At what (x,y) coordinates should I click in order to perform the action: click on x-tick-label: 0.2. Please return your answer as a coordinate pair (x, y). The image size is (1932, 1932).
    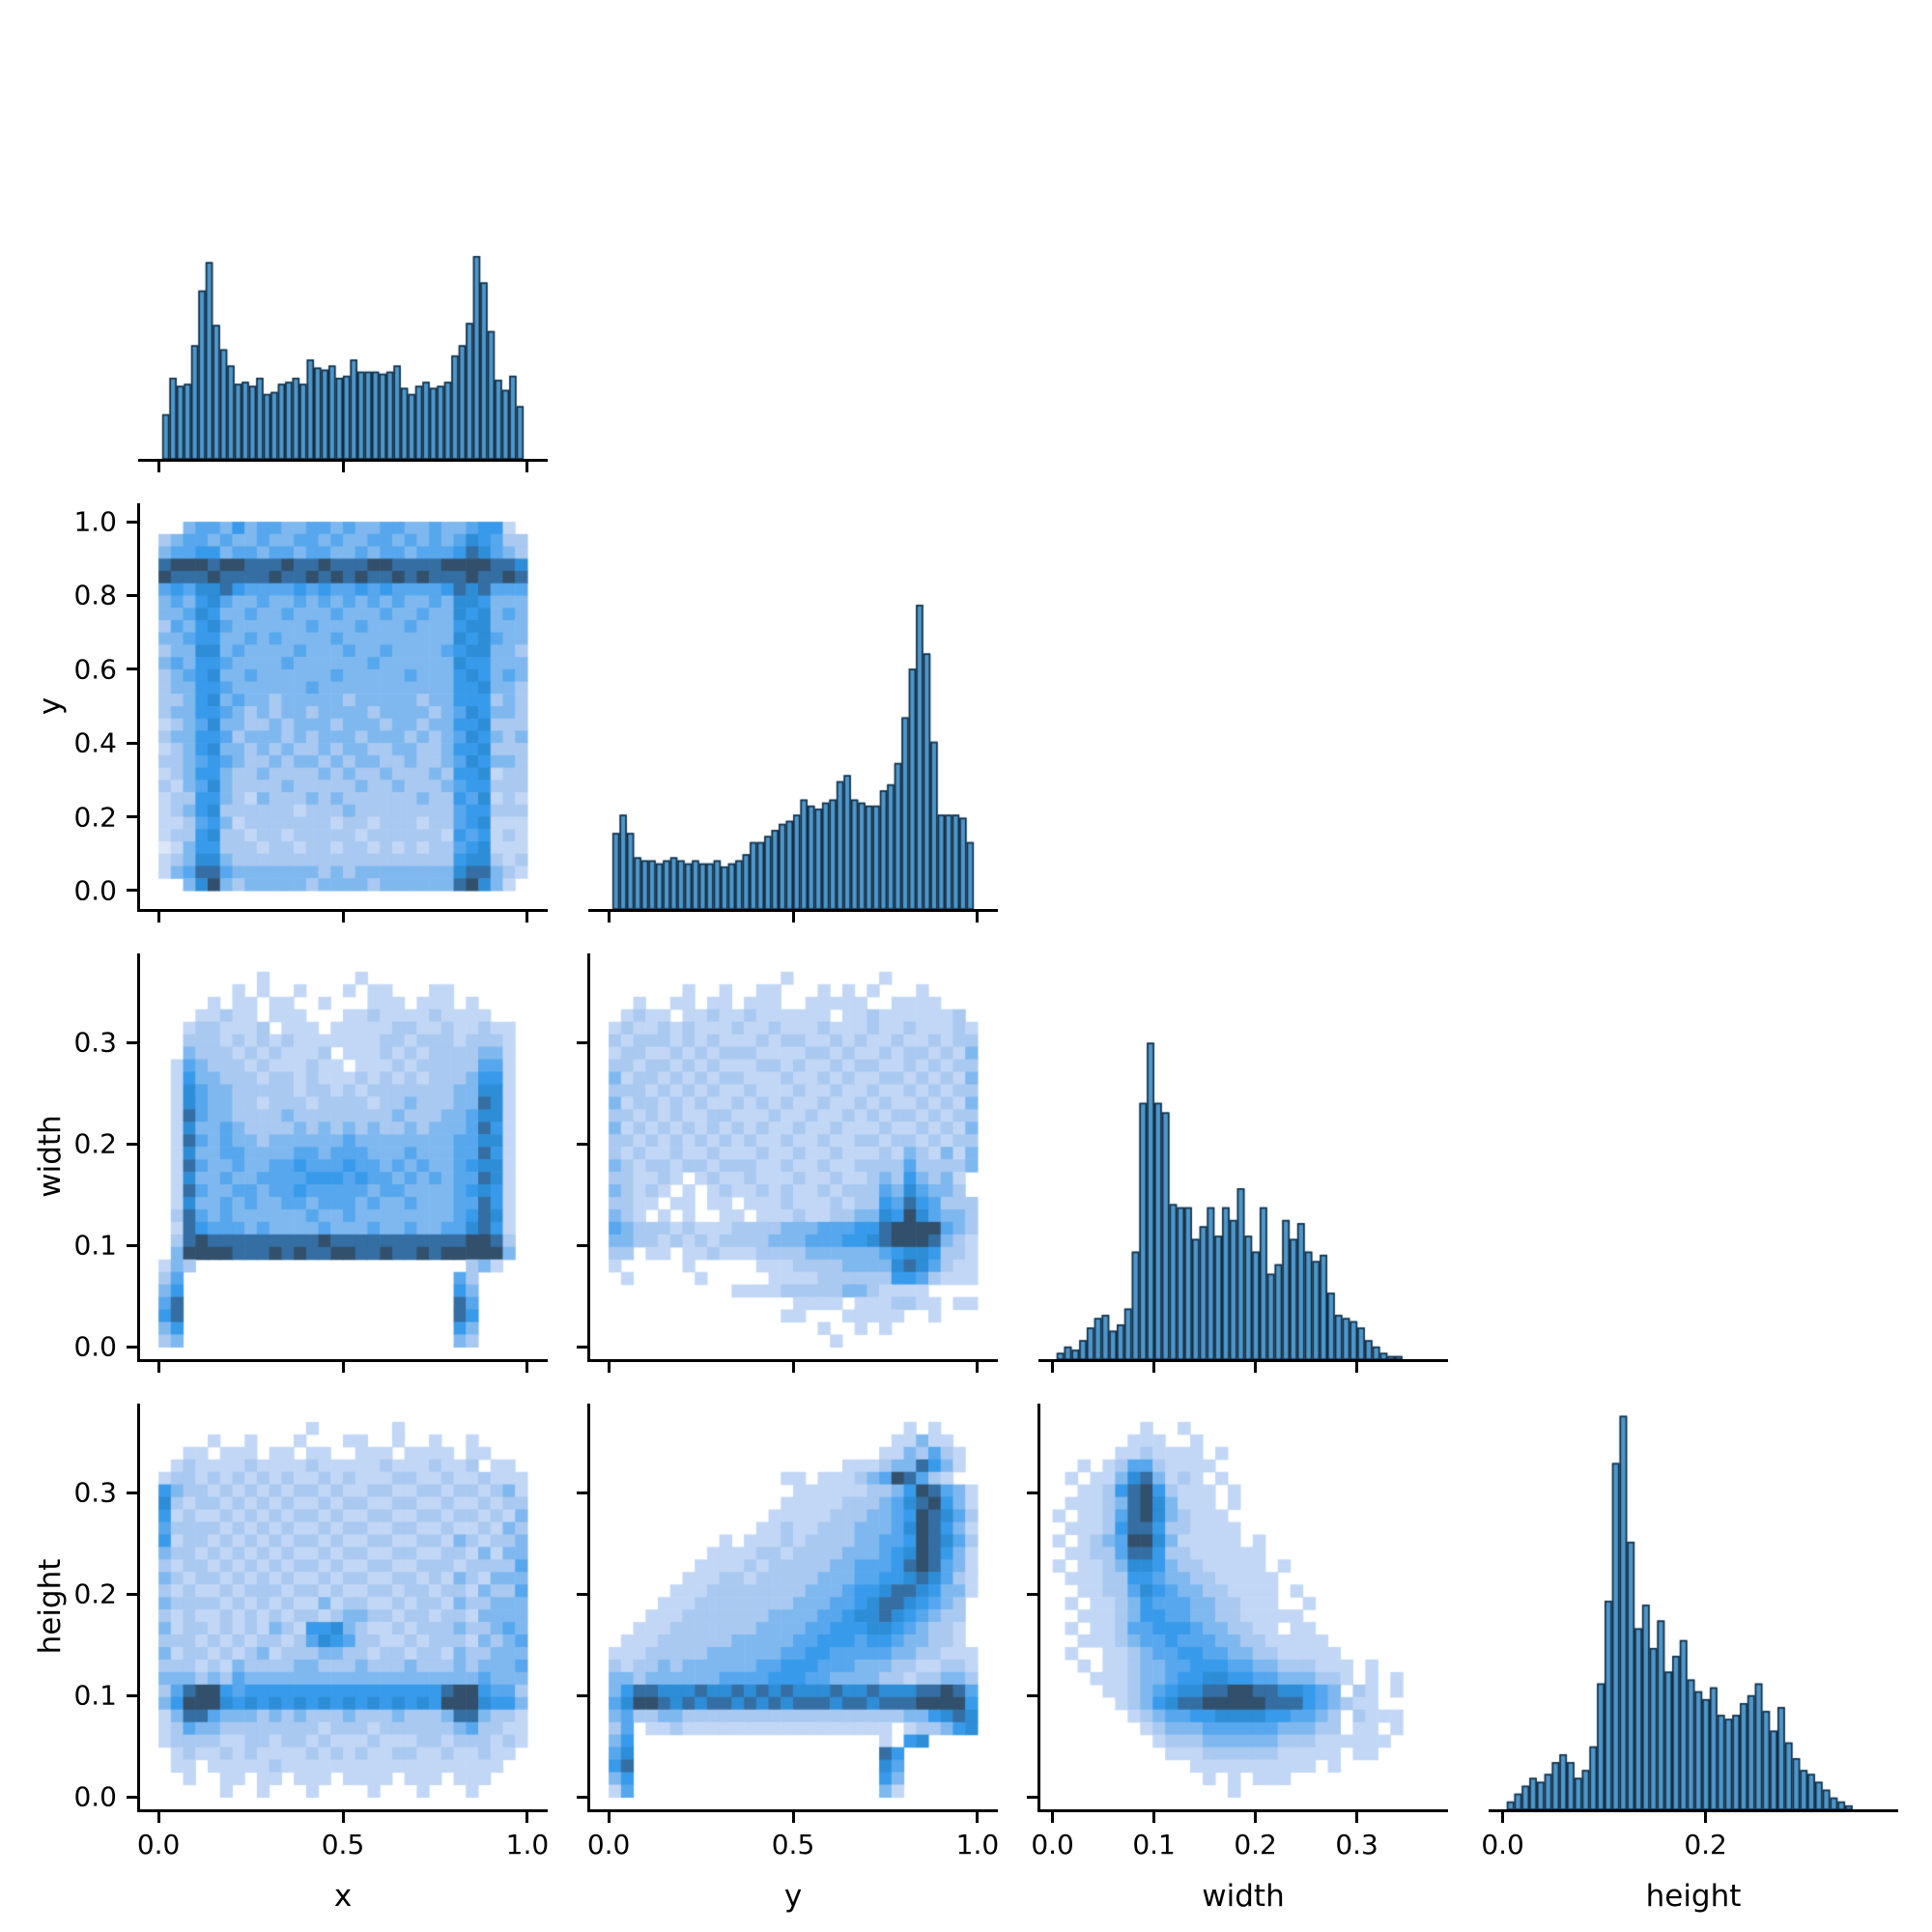
    Looking at the image, I should click on (1705, 1845).